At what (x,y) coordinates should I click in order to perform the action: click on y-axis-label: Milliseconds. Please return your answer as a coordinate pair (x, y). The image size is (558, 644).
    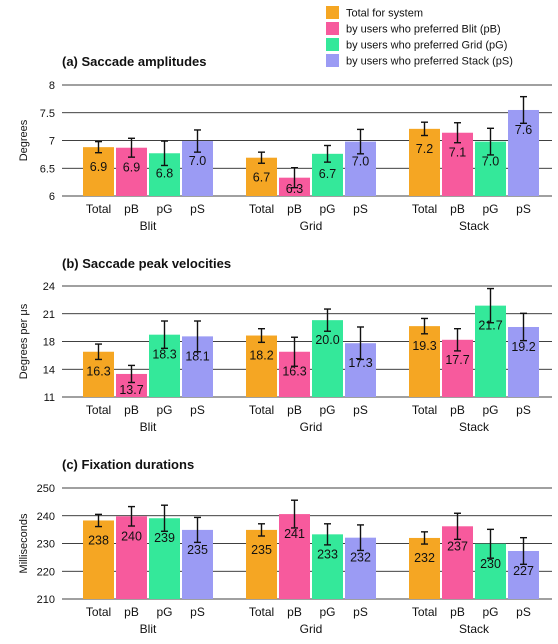
    Looking at the image, I should click on (24, 543).